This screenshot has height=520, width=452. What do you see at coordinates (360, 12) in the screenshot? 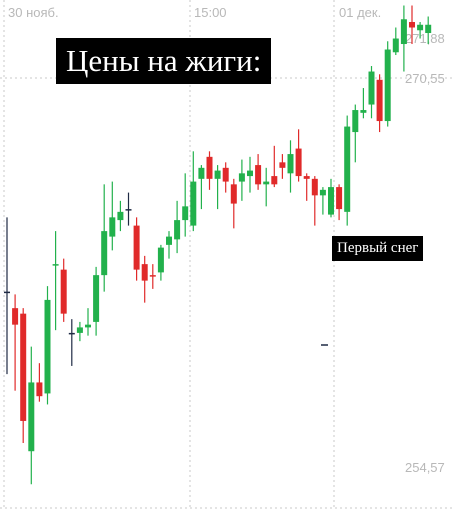
I see `x-tick-label: 01 дек.` at bounding box center [360, 12].